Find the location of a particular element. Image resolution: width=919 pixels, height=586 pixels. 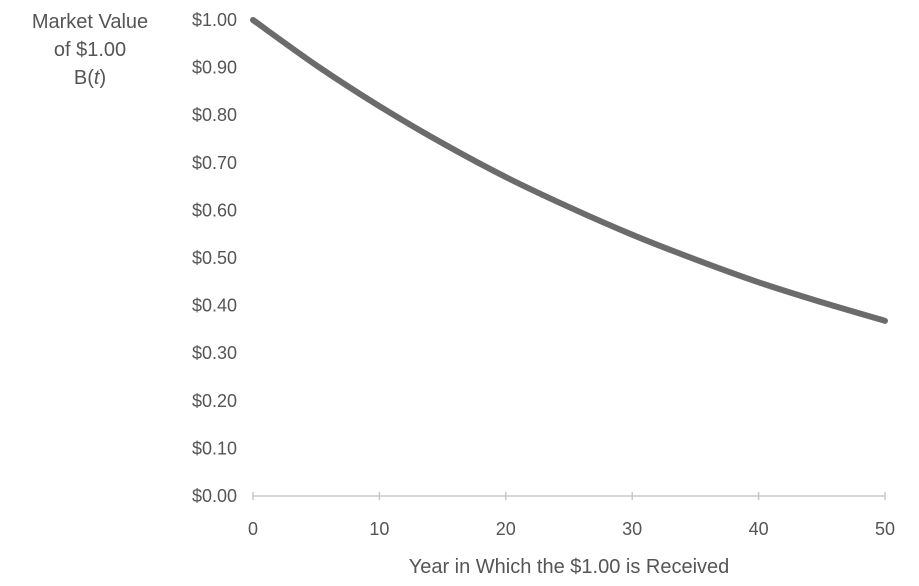

y-tick-label: $0.30 is located at coordinates (214, 353).